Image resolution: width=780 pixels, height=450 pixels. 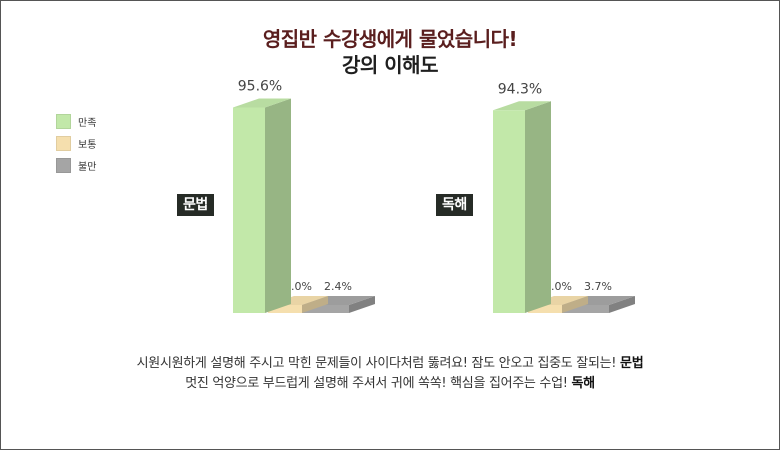 What do you see at coordinates (63, 165) in the screenshot?
I see `legend-swatch-dissatisfied` at bounding box center [63, 165].